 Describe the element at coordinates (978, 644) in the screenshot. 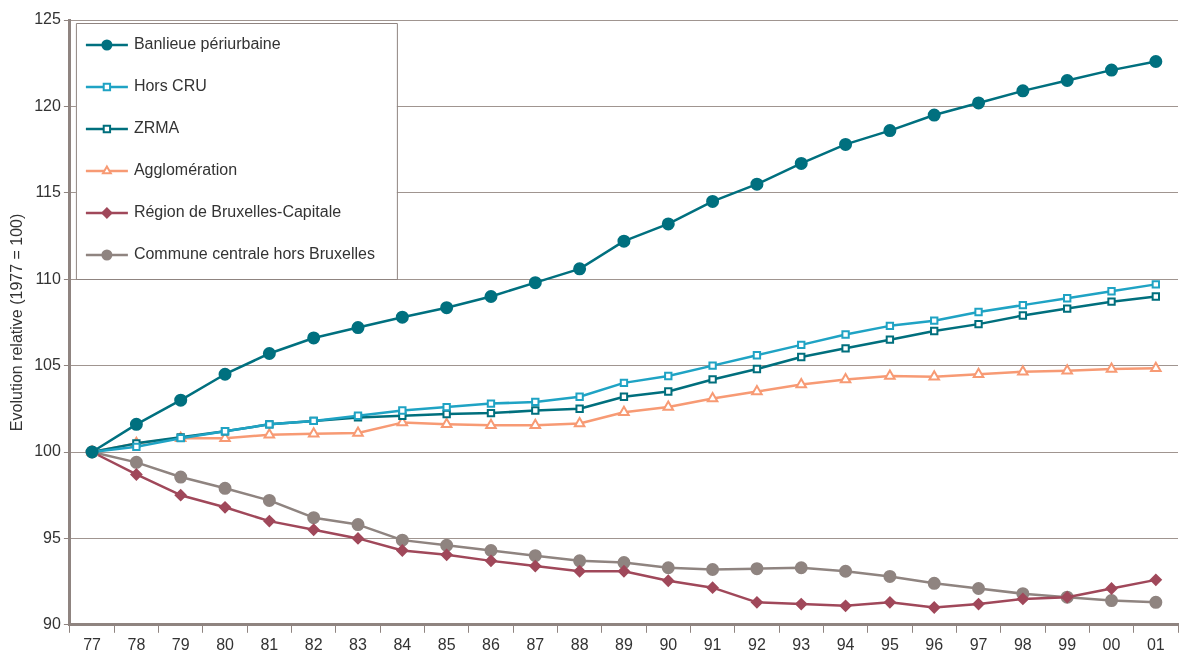

I see `x-tick-label: 97` at that location.